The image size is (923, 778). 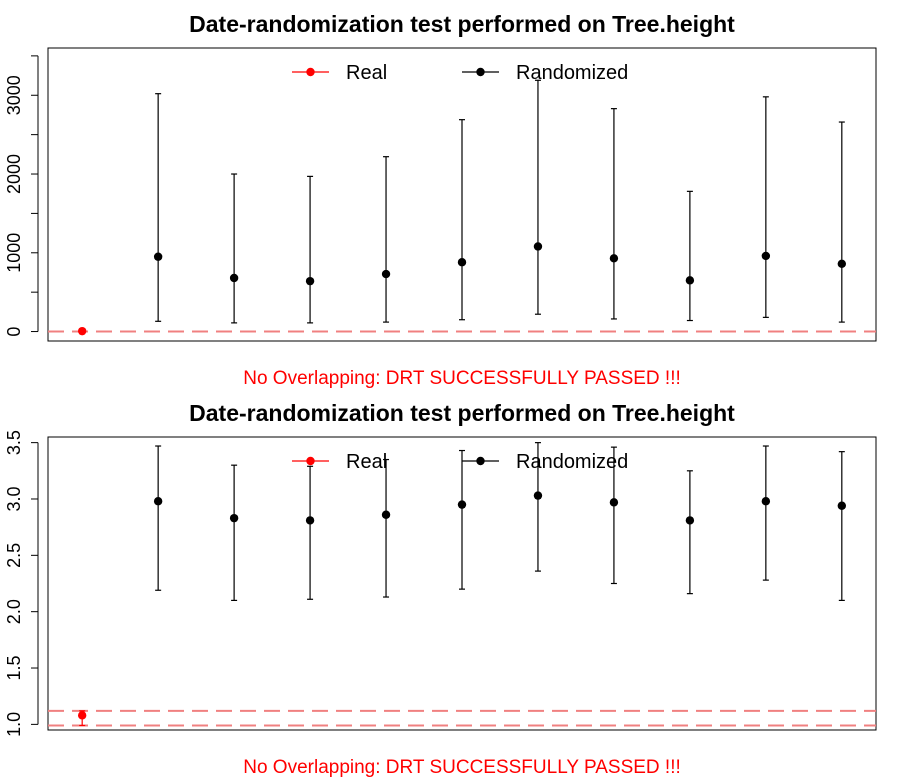 What do you see at coordinates (14, 332) in the screenshot?
I see `y-tick-label: 0` at bounding box center [14, 332].